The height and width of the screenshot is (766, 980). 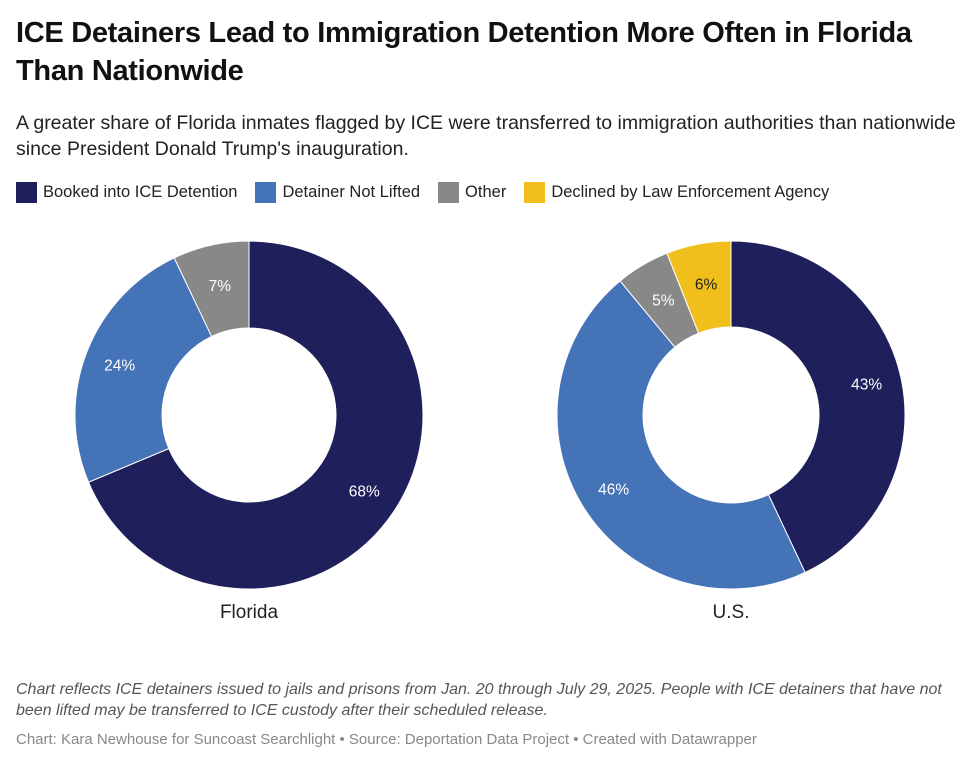 What do you see at coordinates (449, 192) in the screenshot?
I see `legend-swatch-other` at bounding box center [449, 192].